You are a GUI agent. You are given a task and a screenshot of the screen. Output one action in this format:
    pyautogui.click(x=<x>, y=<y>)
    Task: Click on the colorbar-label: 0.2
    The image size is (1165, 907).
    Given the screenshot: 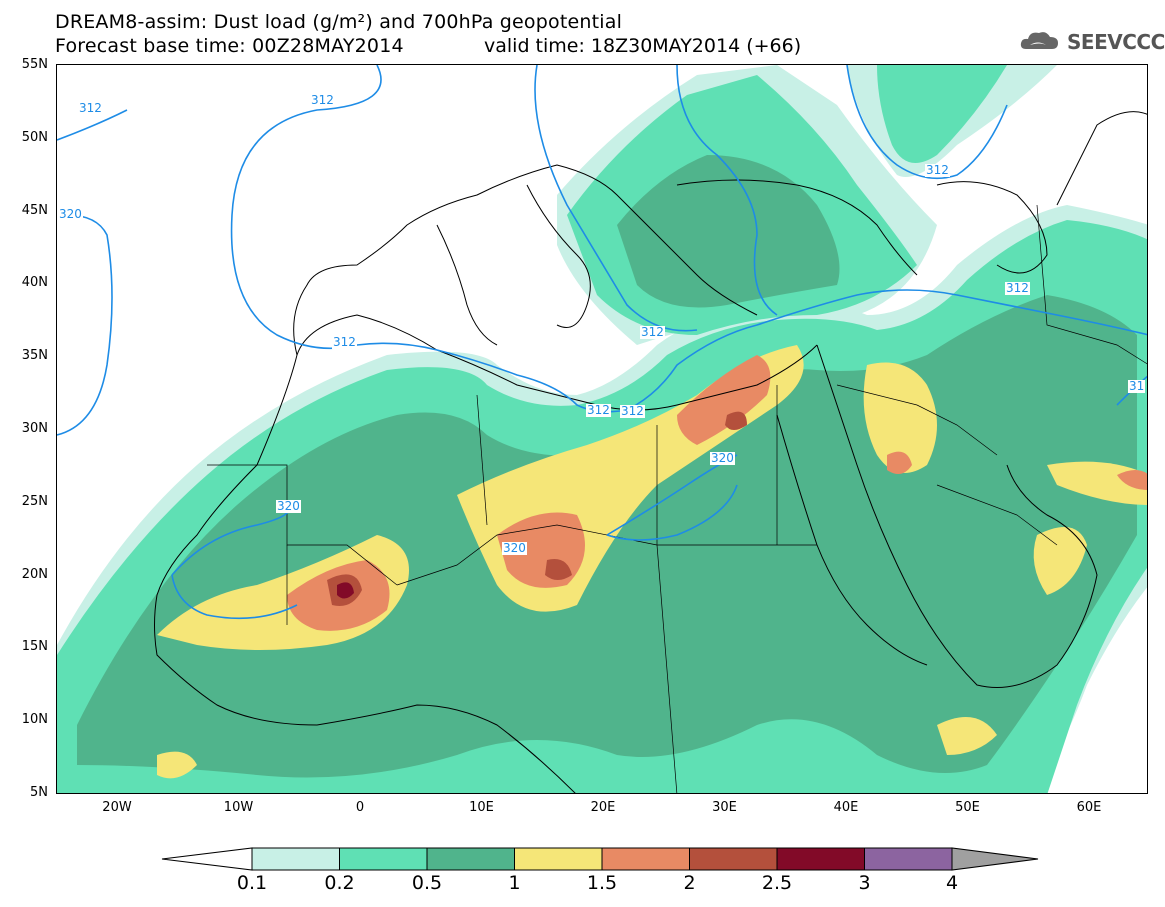 What is the action you would take?
    pyautogui.click(x=339, y=883)
    